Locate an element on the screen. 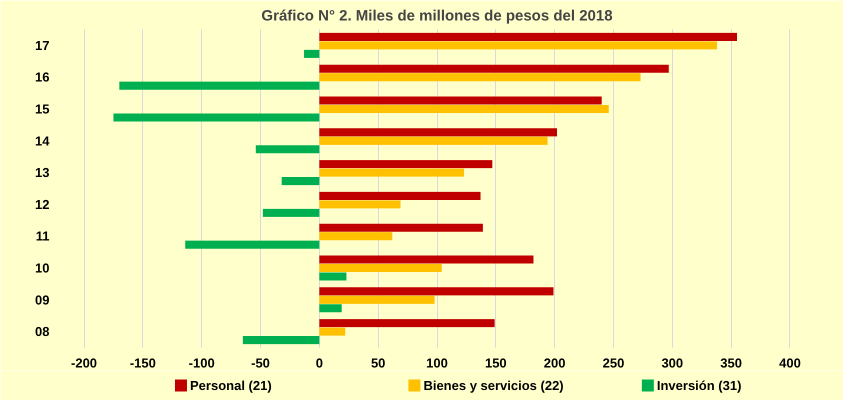 The image size is (843, 403). x-tick-label: -200 is located at coordinates (84, 363).